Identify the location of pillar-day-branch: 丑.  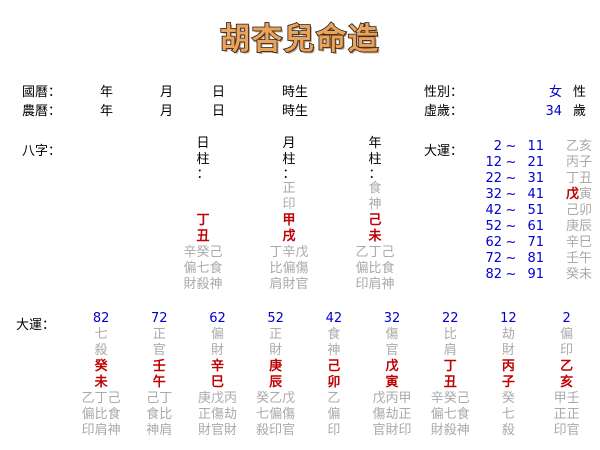
(203, 236).